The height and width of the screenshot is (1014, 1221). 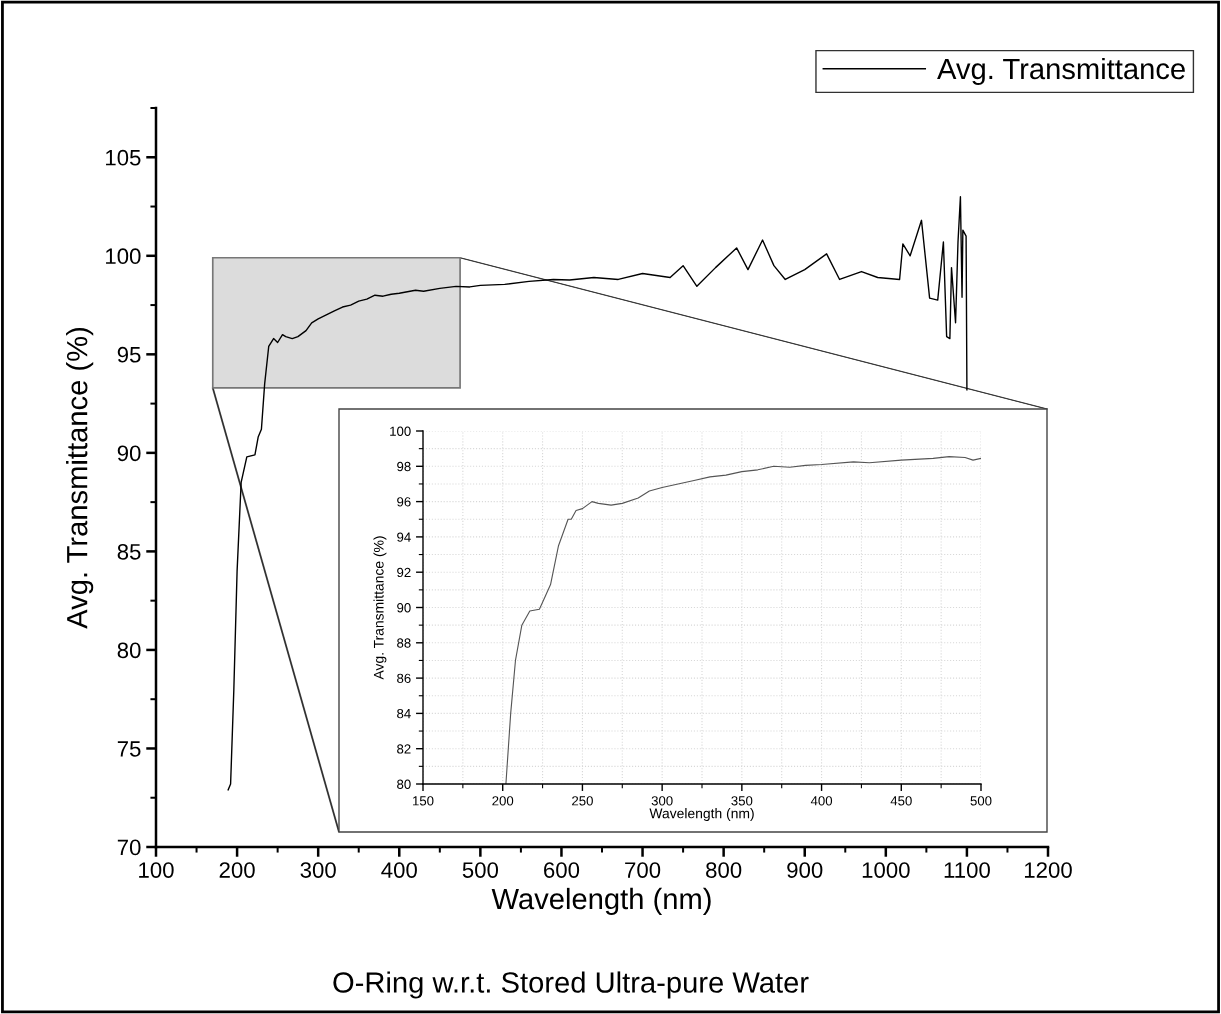 What do you see at coordinates (404, 466) in the screenshot?
I see `y-tick-label: 98` at bounding box center [404, 466].